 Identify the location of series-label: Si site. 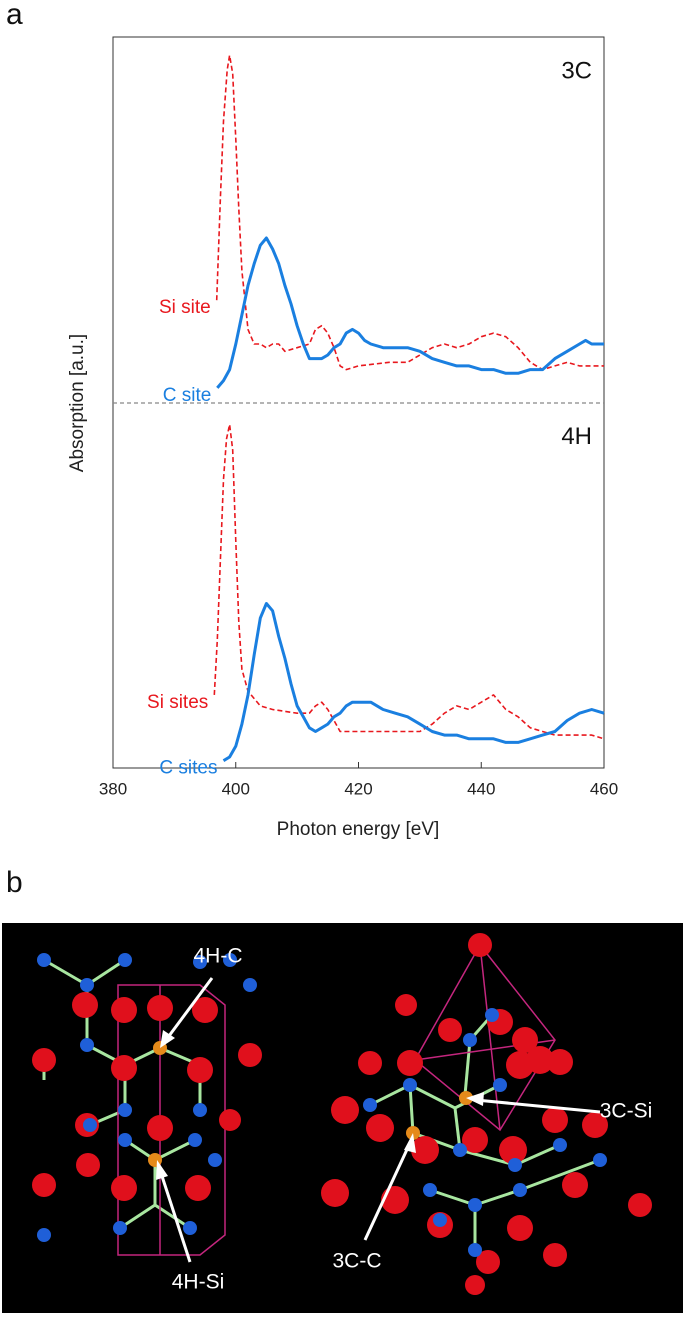
(185, 307).